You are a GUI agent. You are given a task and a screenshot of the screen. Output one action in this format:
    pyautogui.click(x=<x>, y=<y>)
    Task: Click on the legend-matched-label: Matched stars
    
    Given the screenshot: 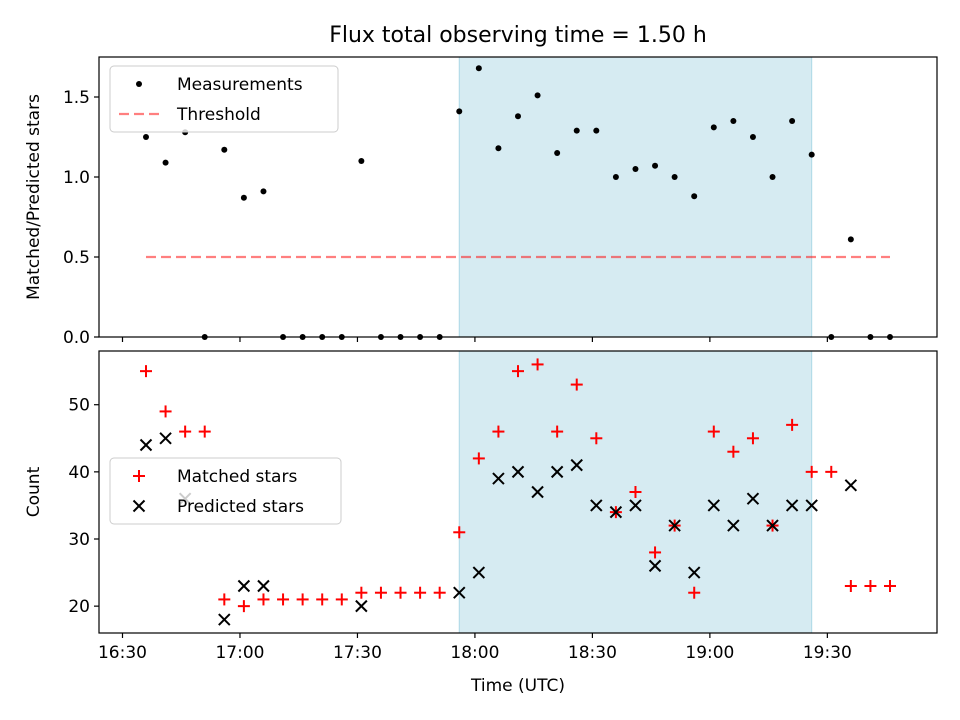 What is the action you would take?
    pyautogui.click(x=237, y=477)
    